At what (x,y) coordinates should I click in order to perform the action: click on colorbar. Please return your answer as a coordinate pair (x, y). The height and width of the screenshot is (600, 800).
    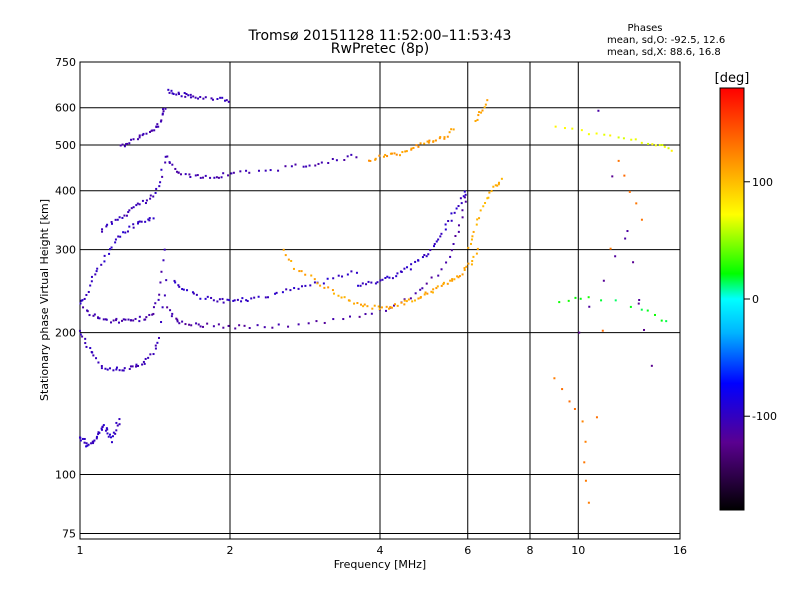
    Looking at the image, I should click on (732, 299).